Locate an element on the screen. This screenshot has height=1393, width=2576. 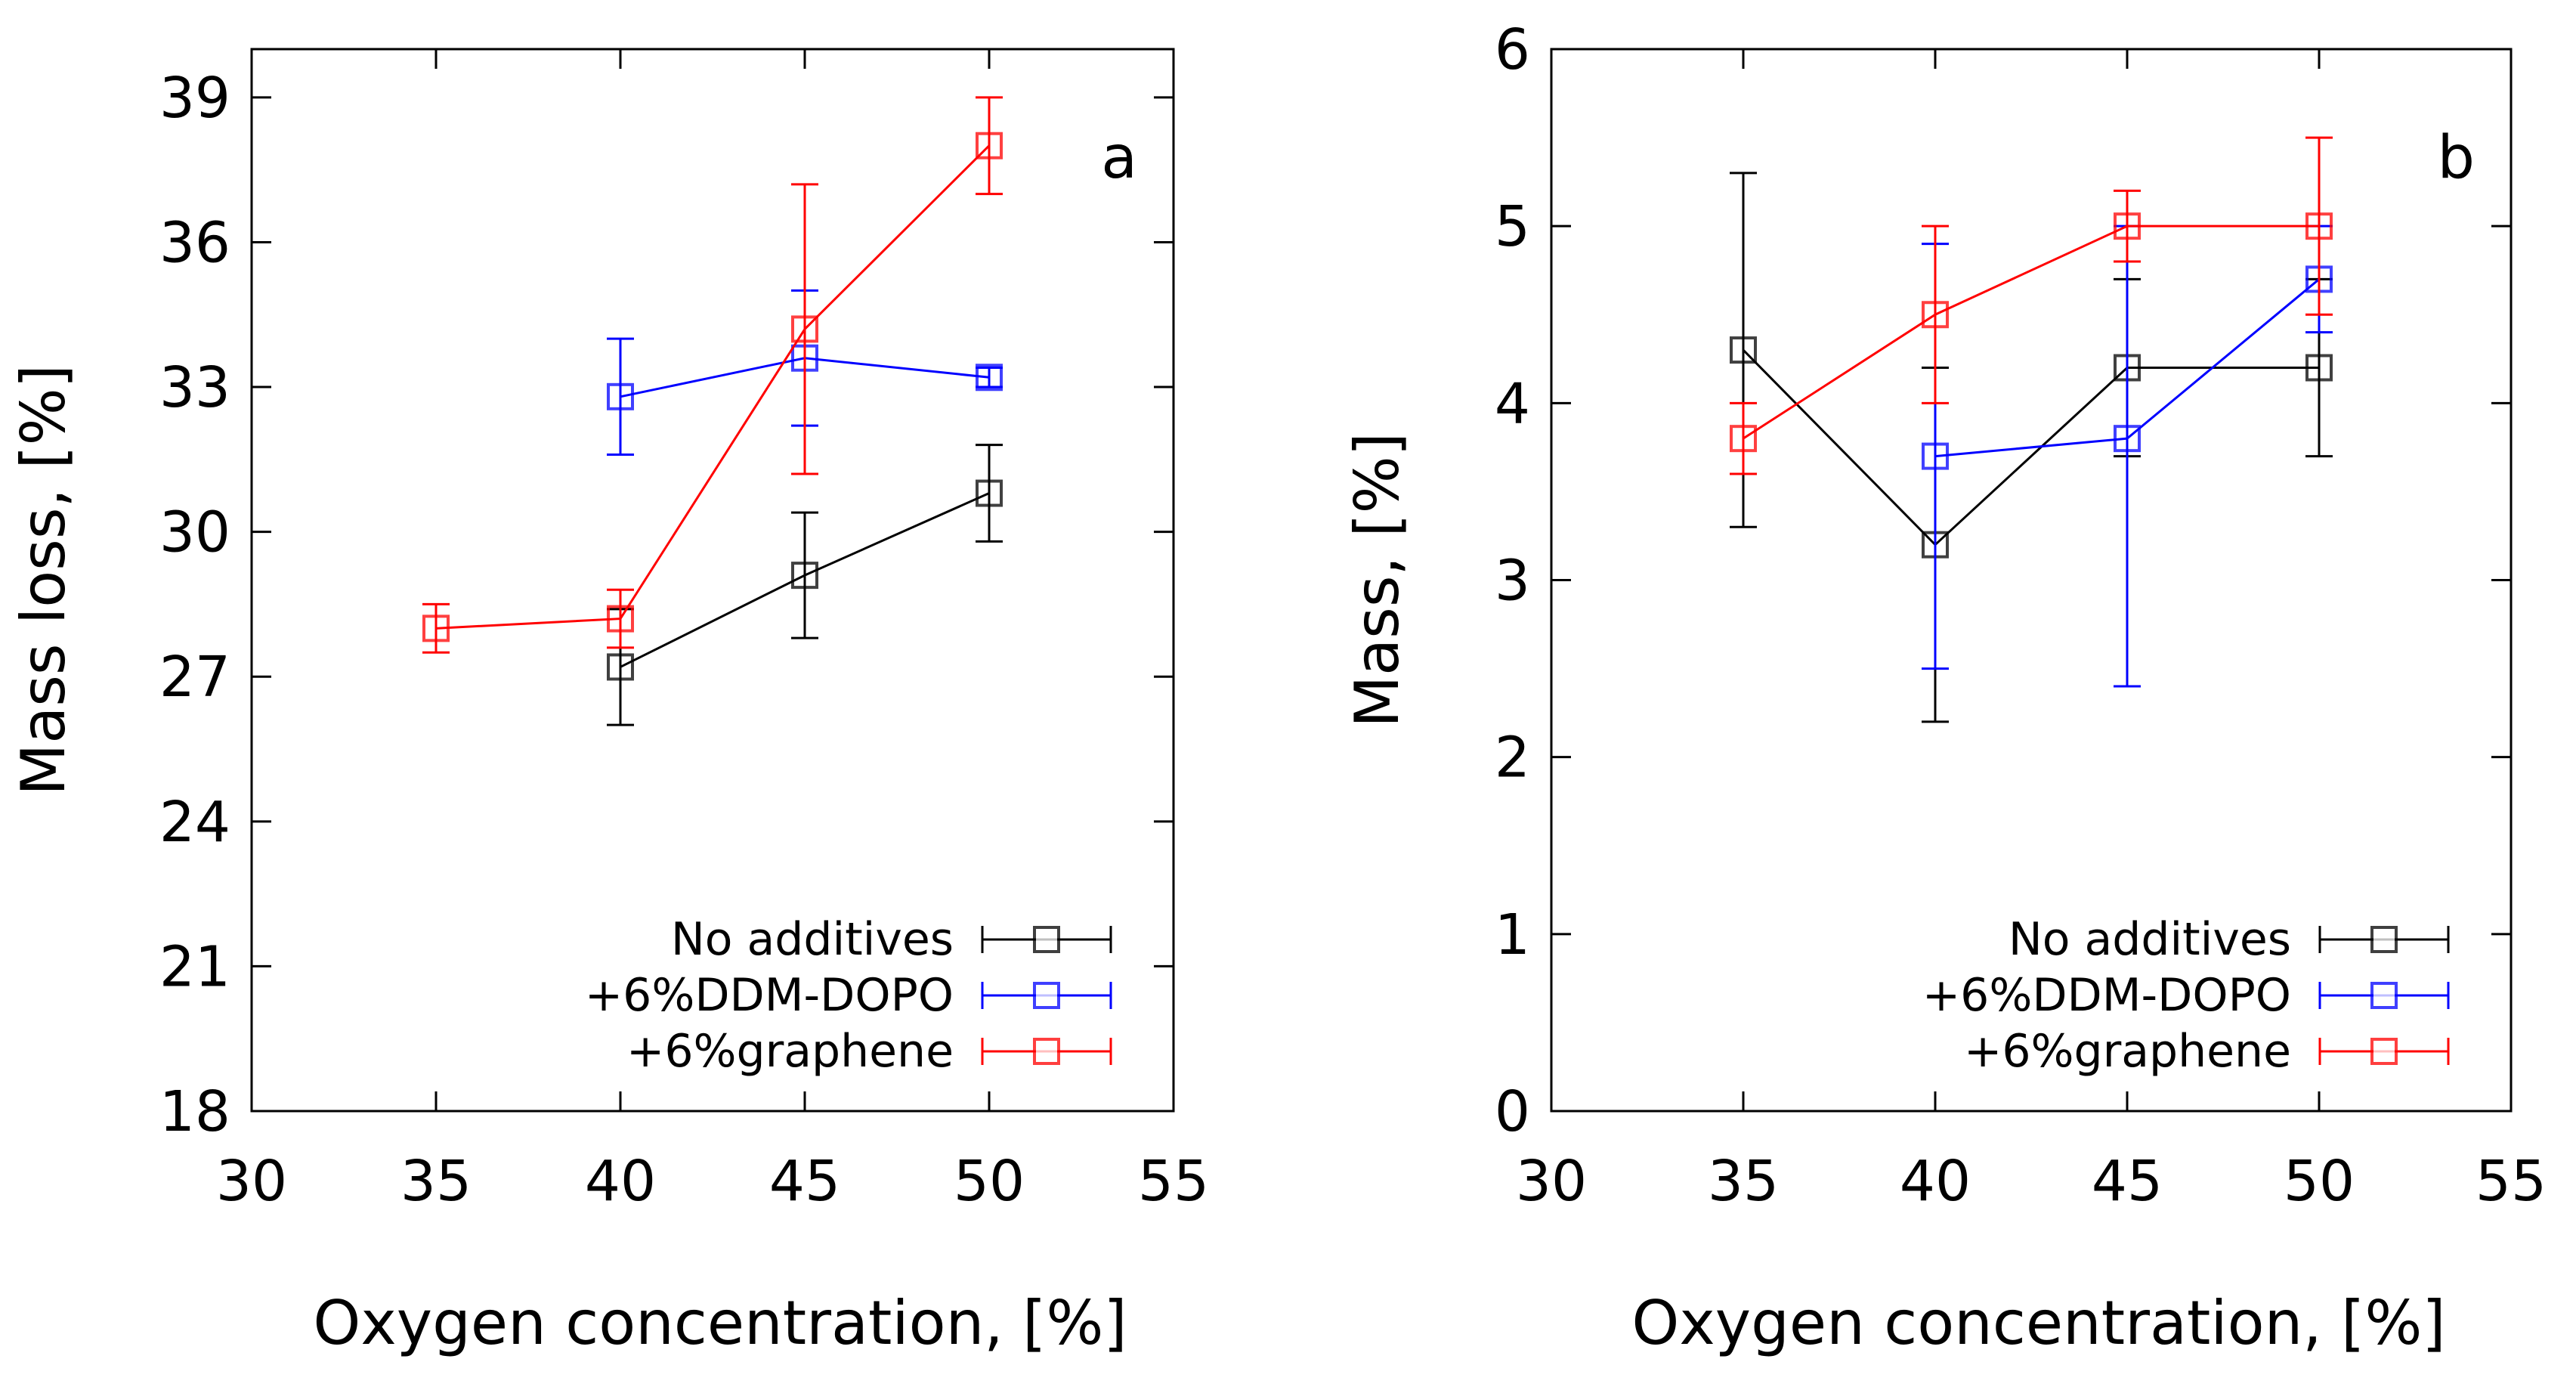
y-tick-label: 36 is located at coordinates (194, 242).